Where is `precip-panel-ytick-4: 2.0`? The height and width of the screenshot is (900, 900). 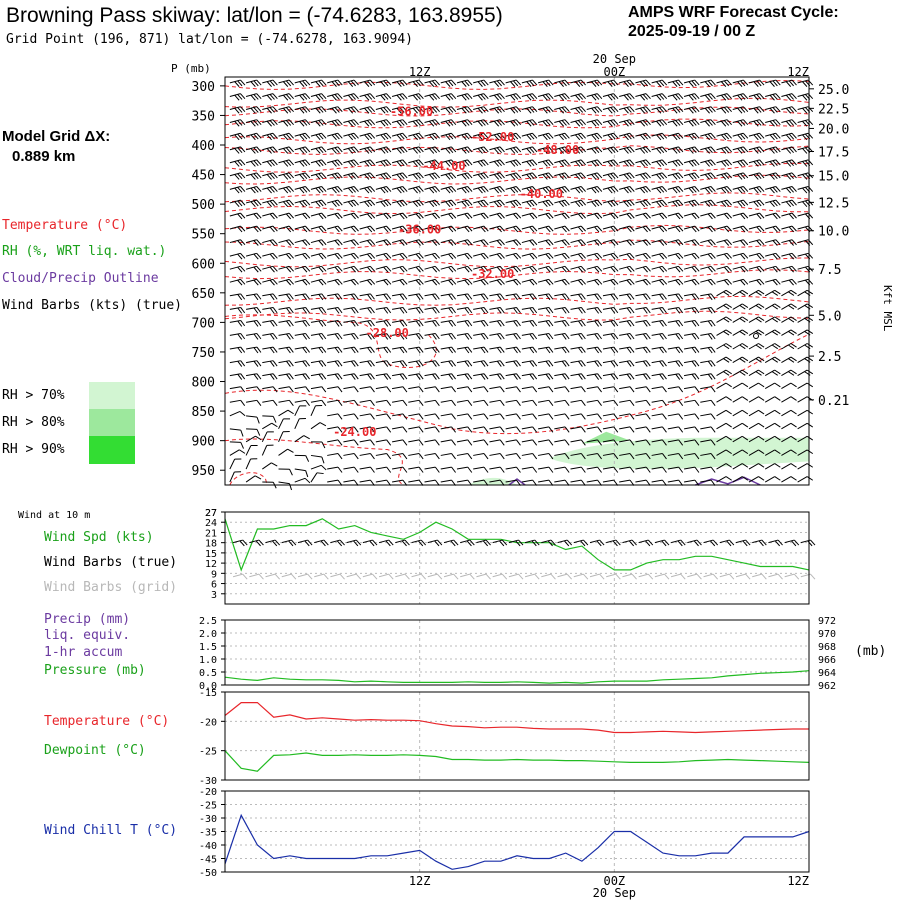
precip-panel-ytick-4: 2.0 is located at coordinates (208, 634).